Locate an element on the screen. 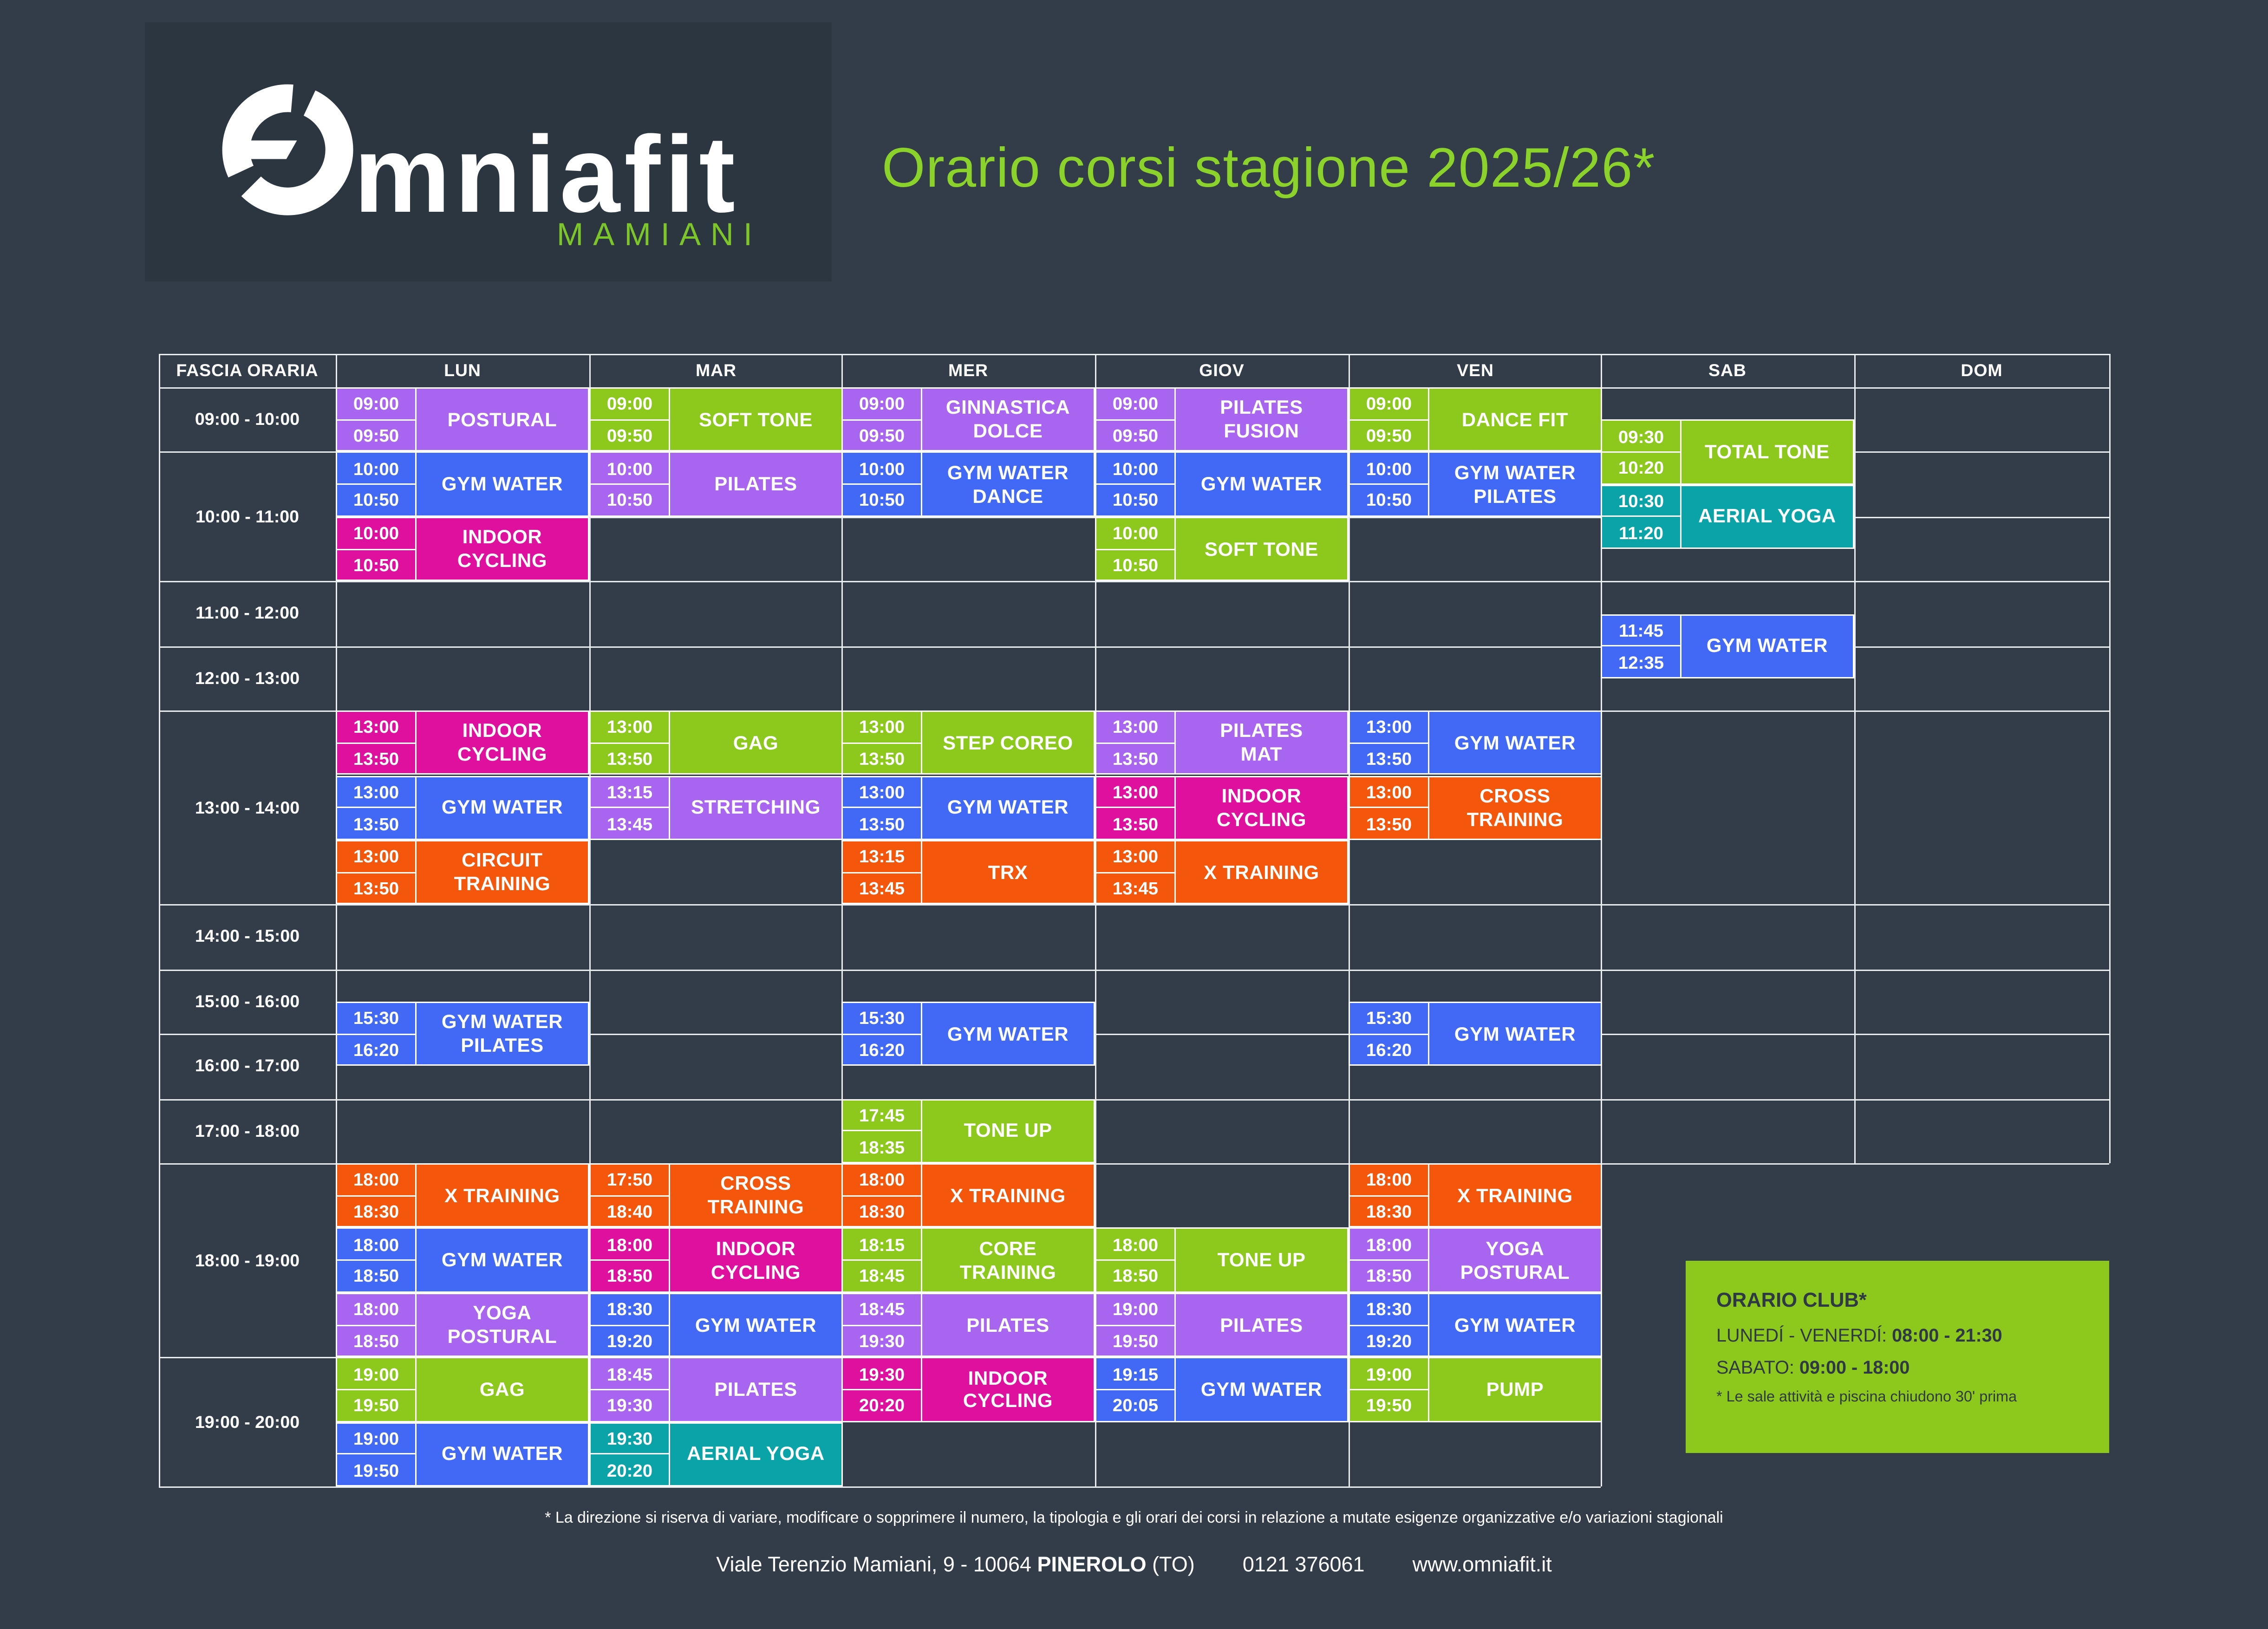 The width and height of the screenshot is (2268, 1629). event-block: 13:15 13:45 STRETCHING is located at coordinates (716, 807).